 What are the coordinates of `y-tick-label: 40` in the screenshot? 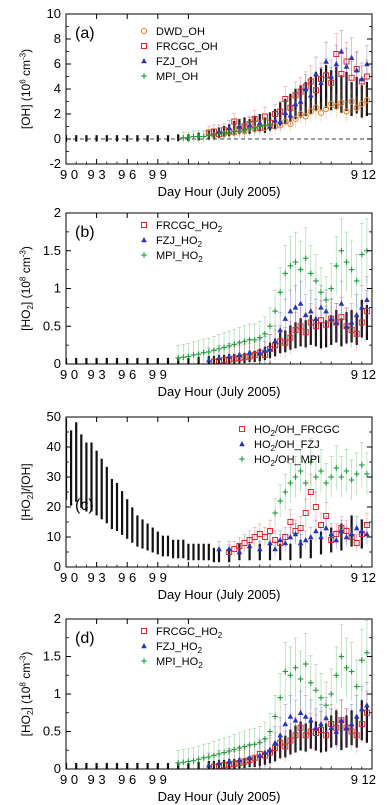 It's located at (54, 446).